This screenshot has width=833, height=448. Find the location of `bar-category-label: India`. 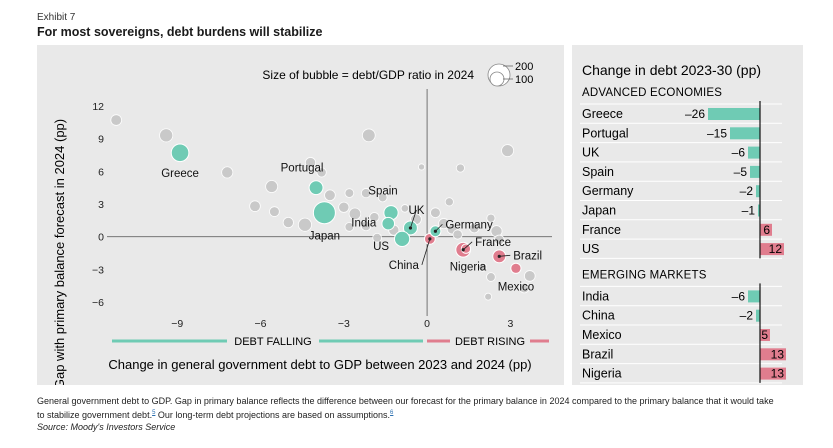

bar-category-label: India is located at coordinates (595, 296).